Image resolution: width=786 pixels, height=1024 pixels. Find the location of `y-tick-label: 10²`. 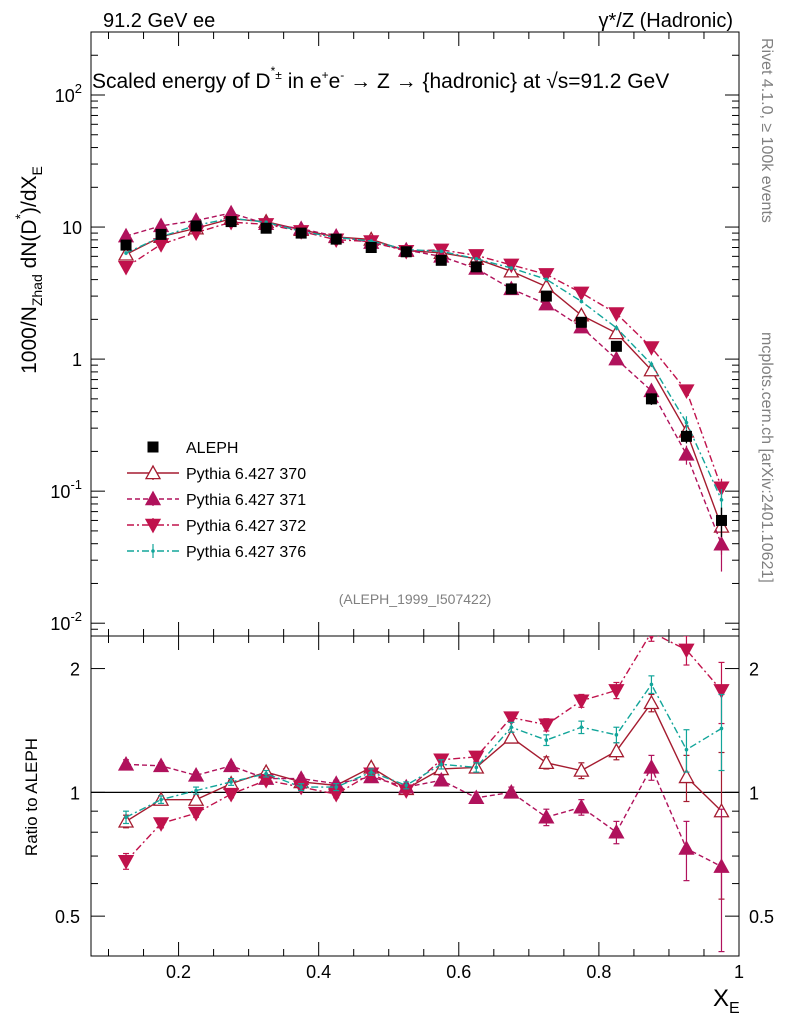

y-tick-label: 10² is located at coordinates (68, 93).